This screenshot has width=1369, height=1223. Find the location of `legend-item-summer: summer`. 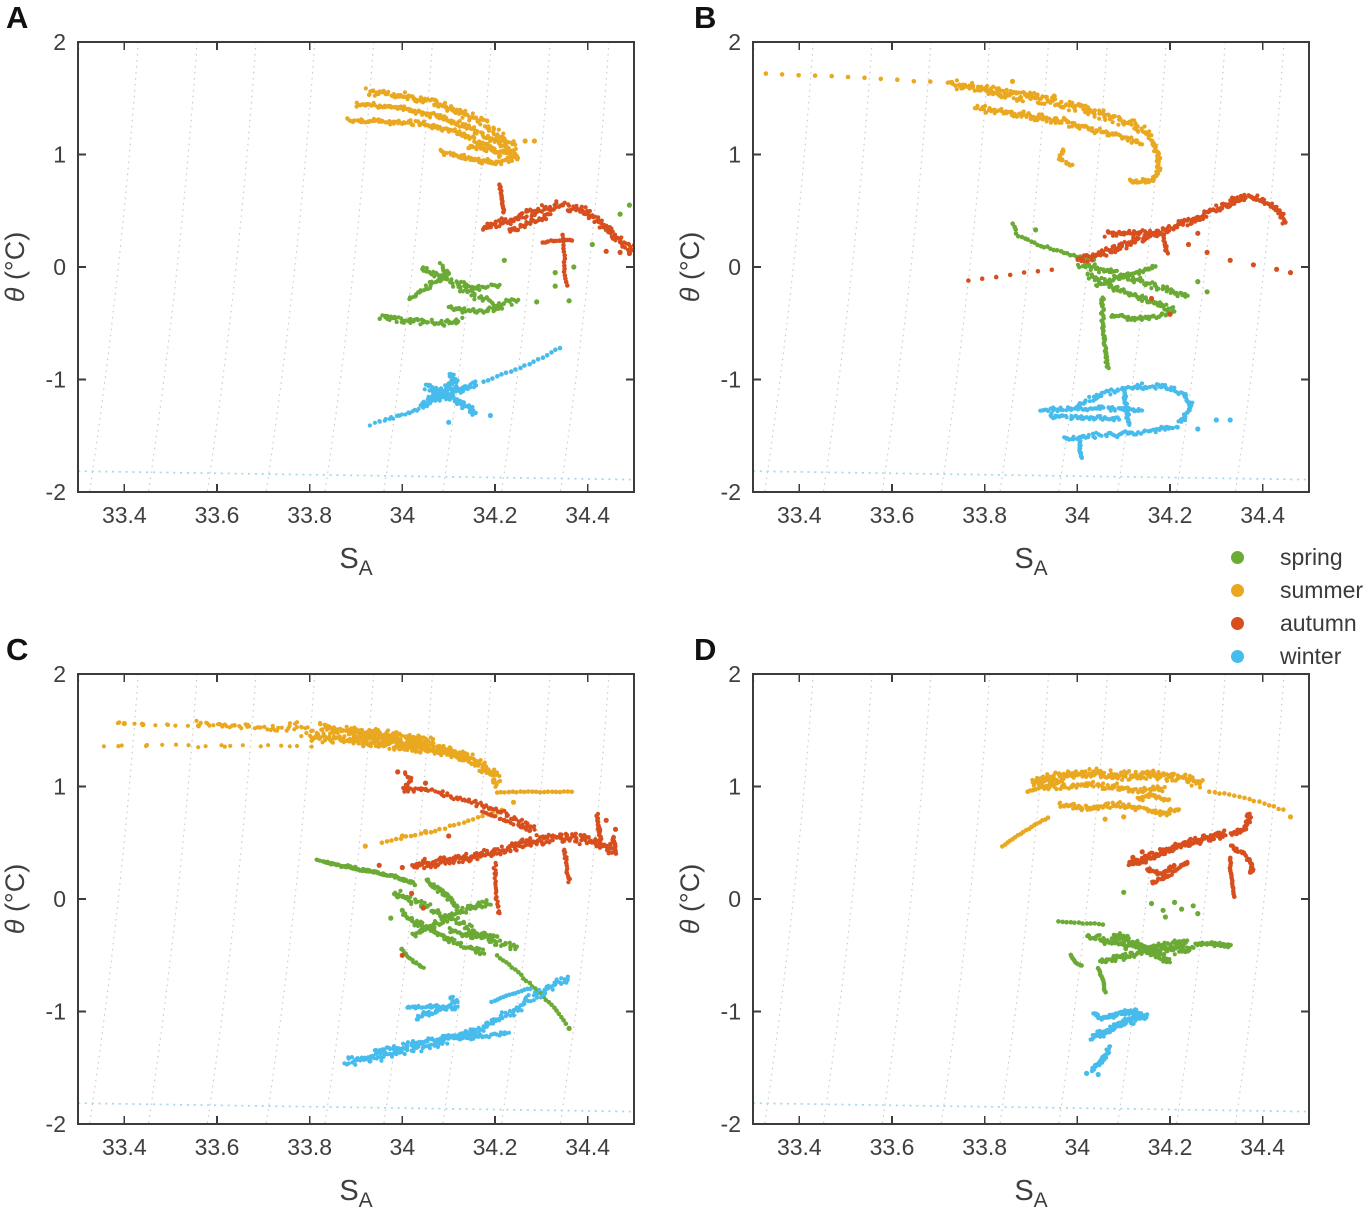

legend-item-summer: summer is located at coordinates (1293, 590).